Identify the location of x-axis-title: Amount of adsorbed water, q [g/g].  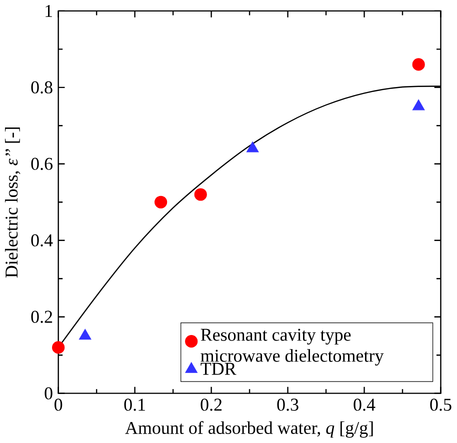
(249, 429).